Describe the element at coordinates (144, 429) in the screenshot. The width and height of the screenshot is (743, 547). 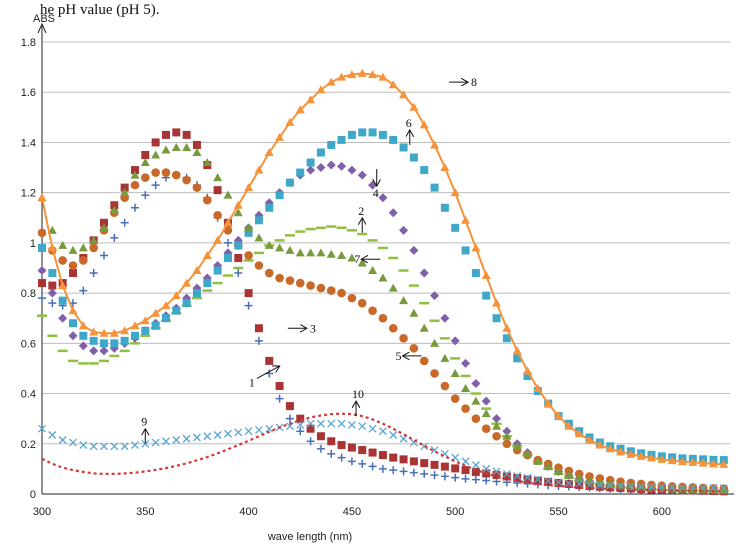
I see `annotation-9: 9` at that location.